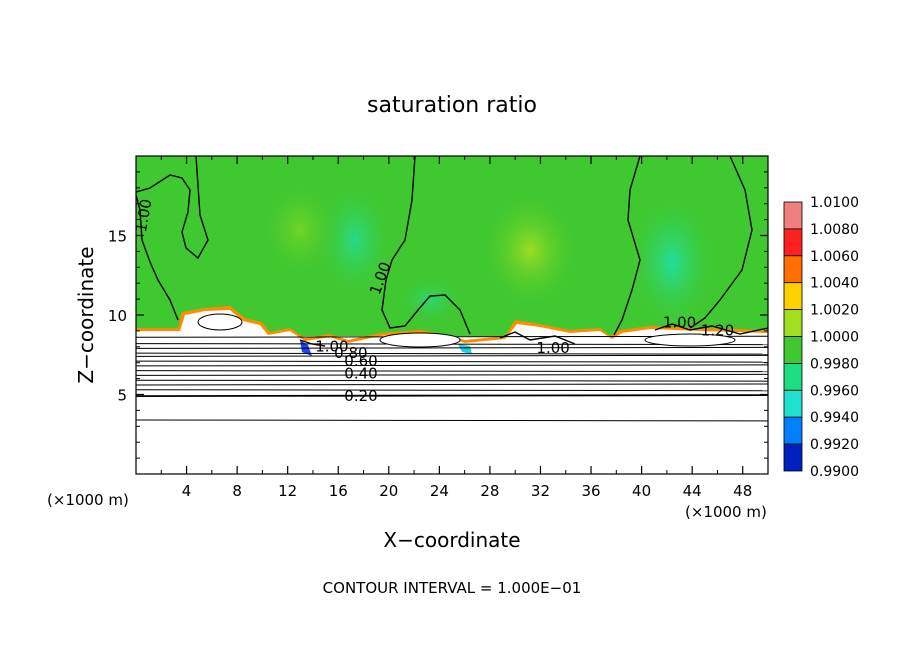  What do you see at coordinates (834, 257) in the screenshot?
I see `colorbar-label: 1.0060` at bounding box center [834, 257].